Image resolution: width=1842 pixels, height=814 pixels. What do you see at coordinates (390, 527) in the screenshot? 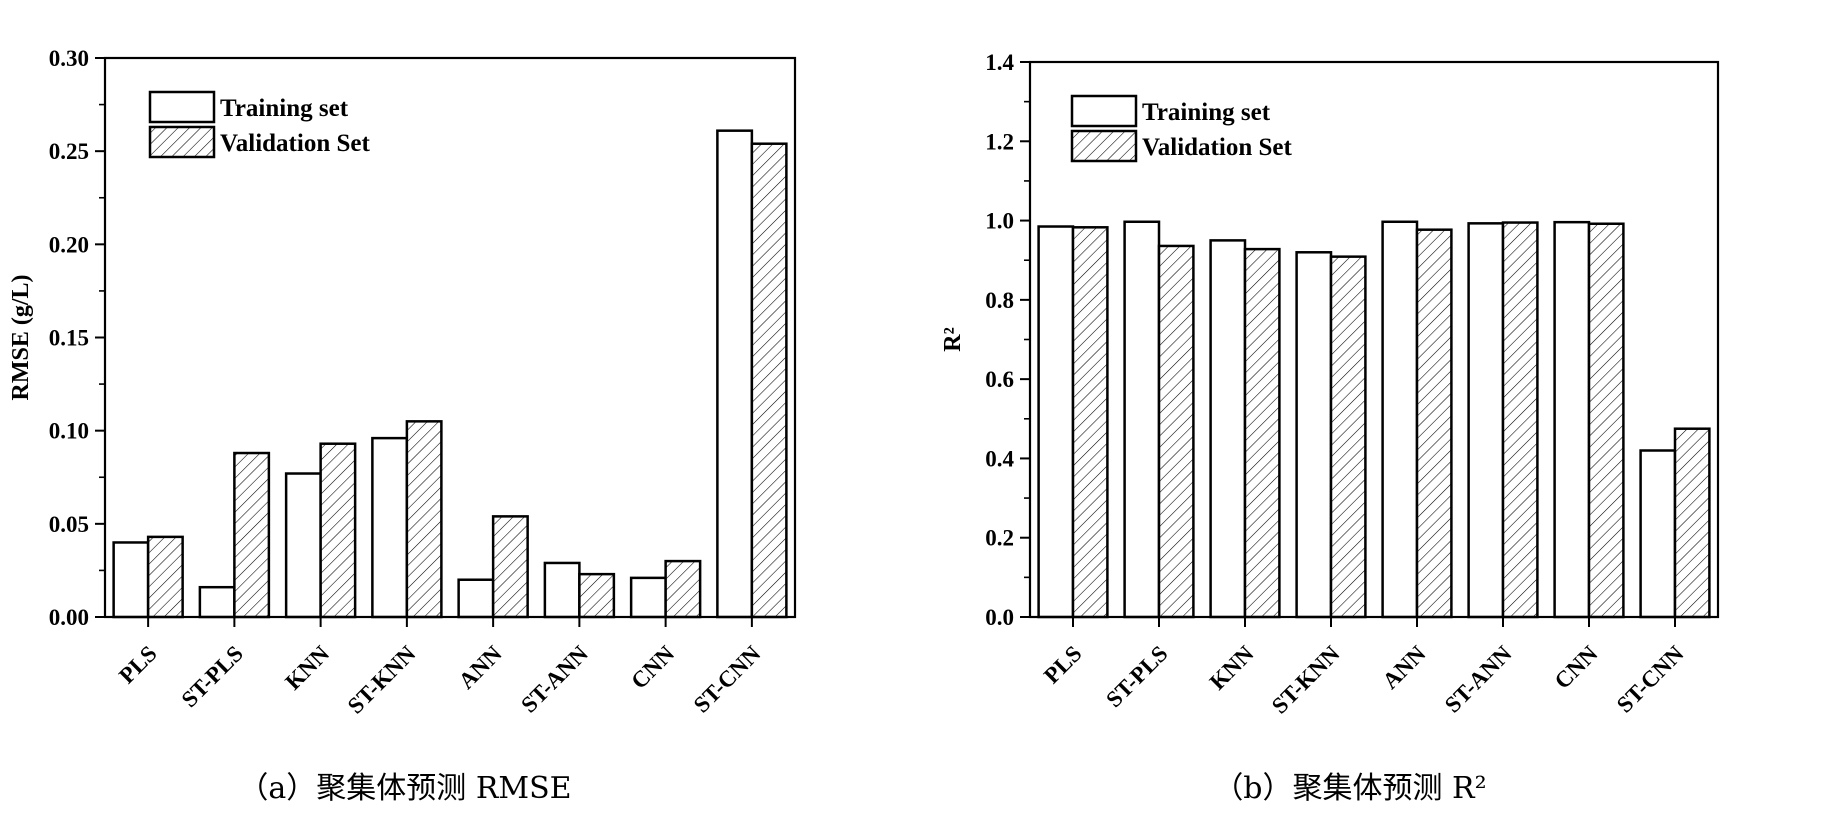
I see `rmse-bar-training-st-knn` at bounding box center [390, 527].